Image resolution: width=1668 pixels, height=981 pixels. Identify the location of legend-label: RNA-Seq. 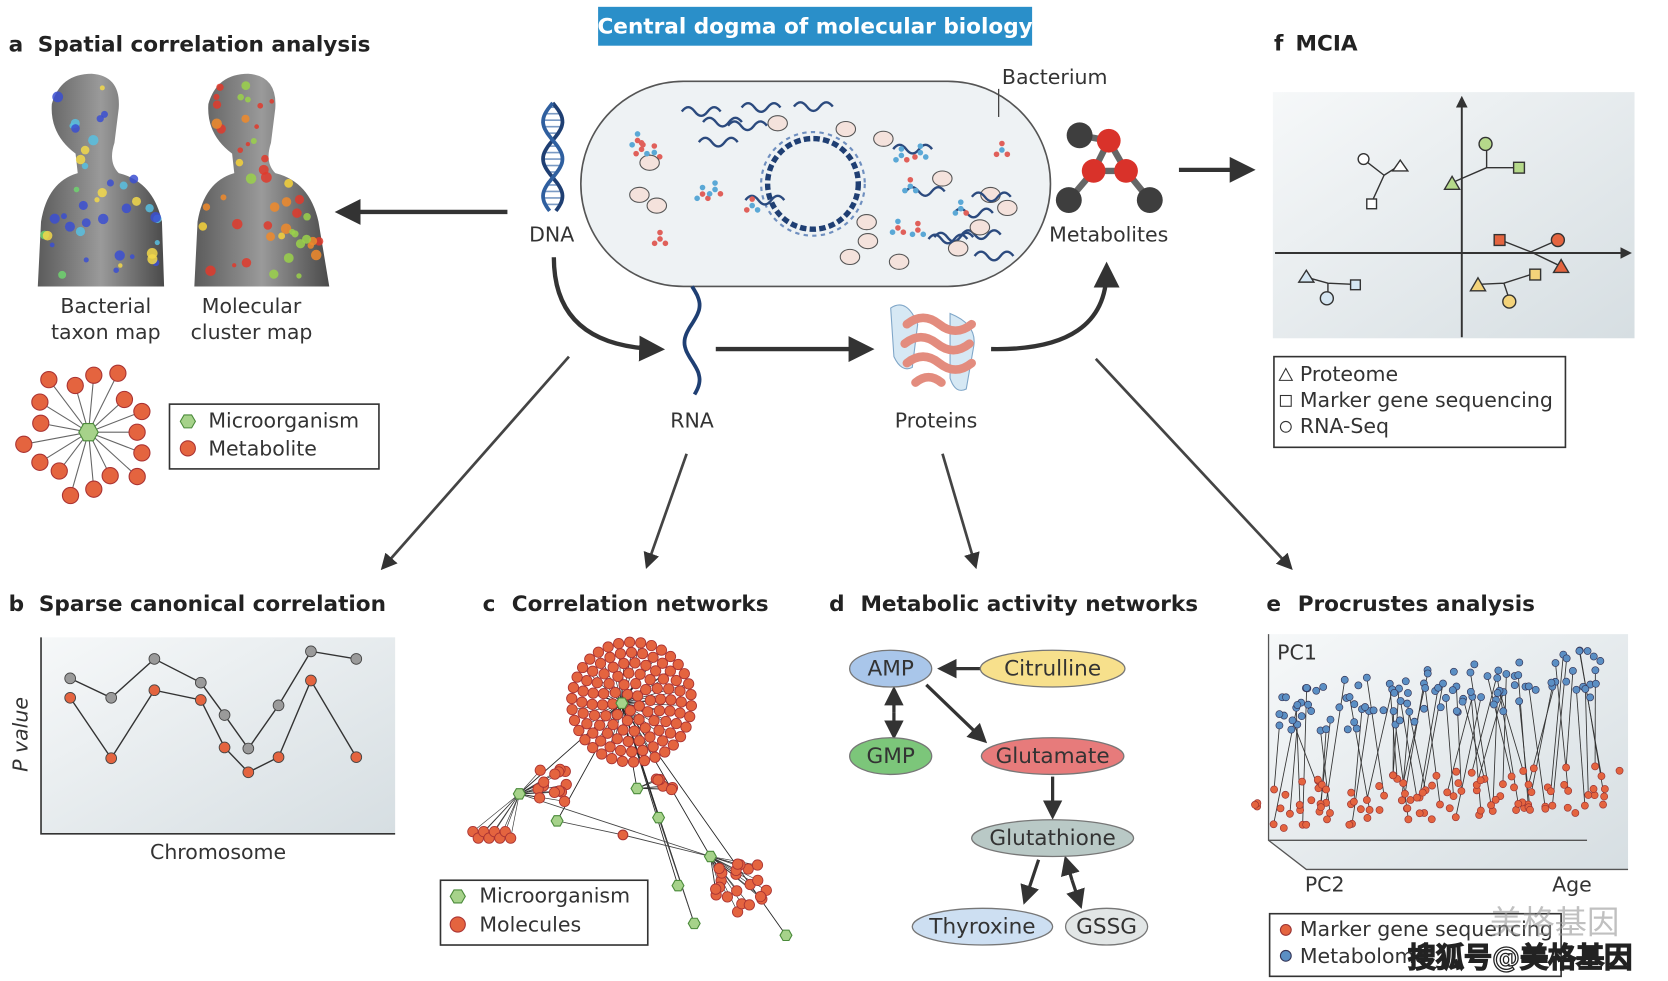
(1344, 426).